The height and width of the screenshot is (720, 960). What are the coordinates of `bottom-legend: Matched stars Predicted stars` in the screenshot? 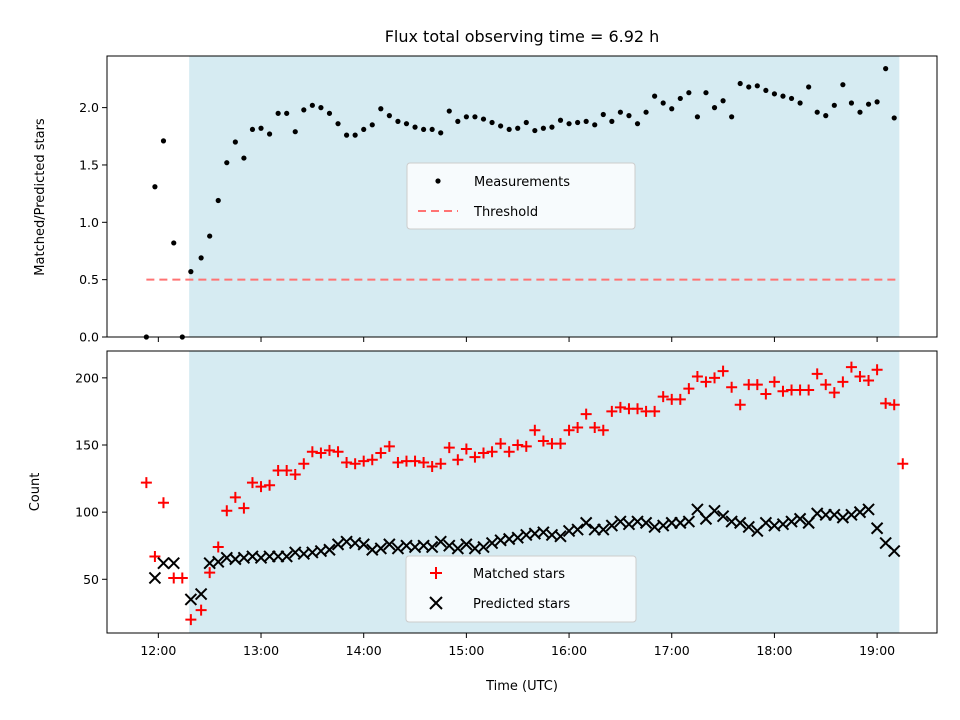 It's located at (521, 589).